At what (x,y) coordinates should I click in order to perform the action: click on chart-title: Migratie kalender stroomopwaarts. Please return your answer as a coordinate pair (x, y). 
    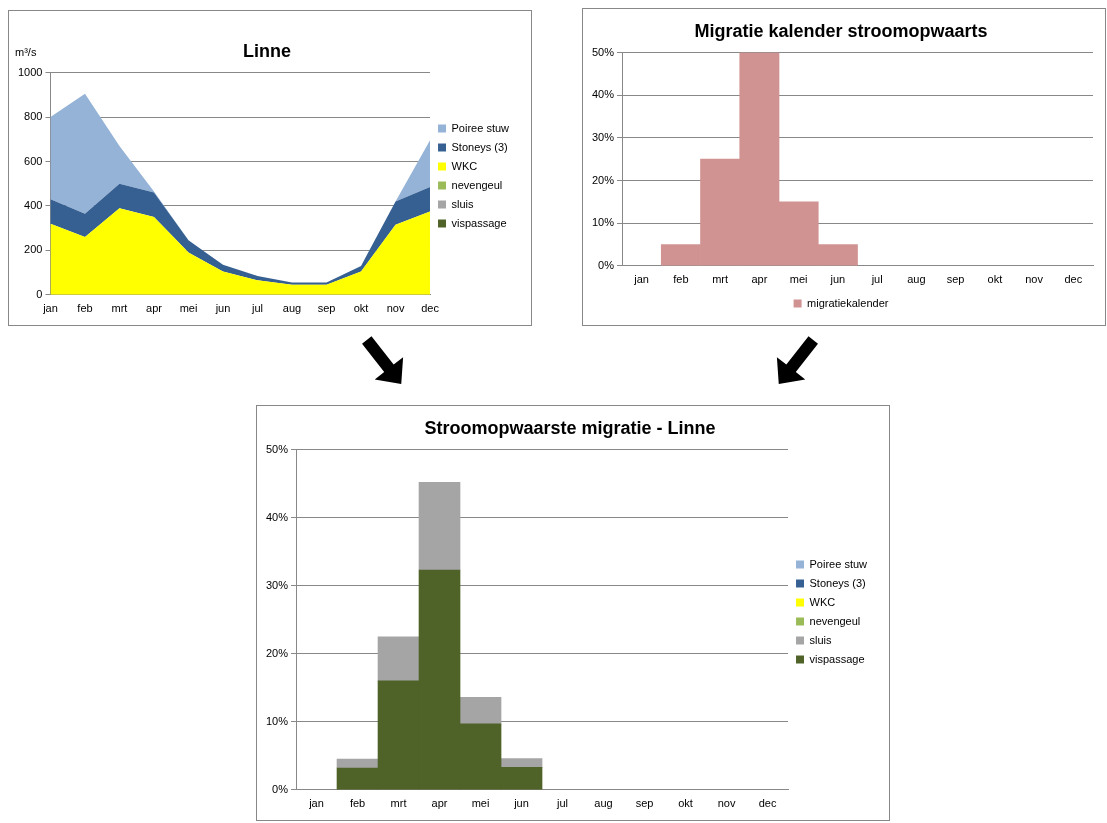
    Looking at the image, I should click on (841, 30).